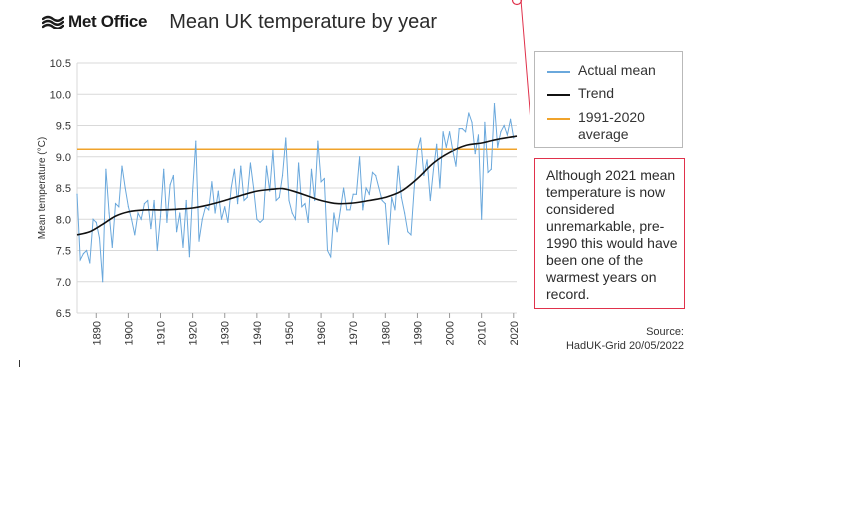 Image resolution: width=858 pixels, height=509 pixels. Describe the element at coordinates (596, 93) in the screenshot. I see `legend-label: Trend` at that location.